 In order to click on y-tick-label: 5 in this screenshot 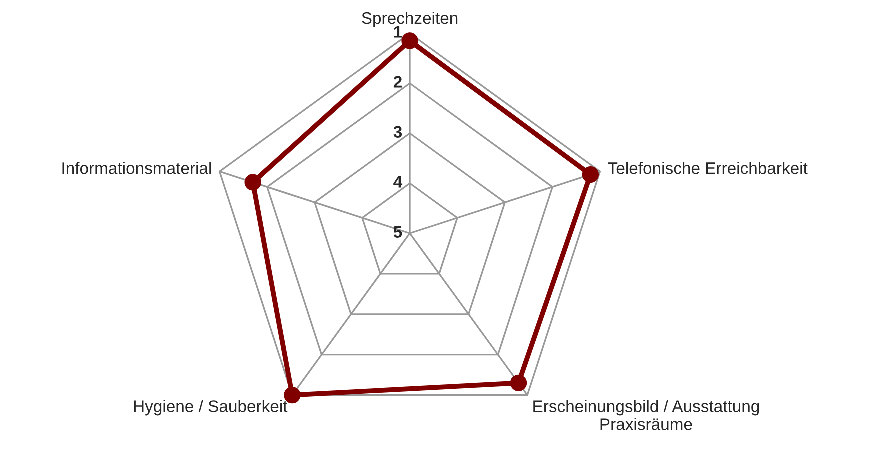, I will do `click(398, 232)`.